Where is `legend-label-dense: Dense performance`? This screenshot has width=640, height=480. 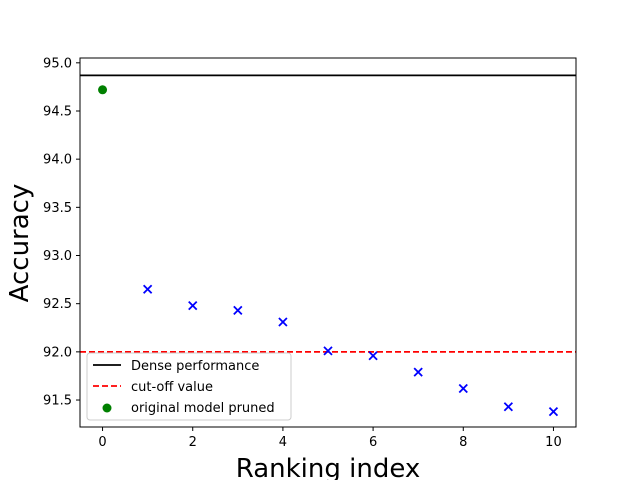
legend-label-dense: Dense performance is located at coordinates (195, 366).